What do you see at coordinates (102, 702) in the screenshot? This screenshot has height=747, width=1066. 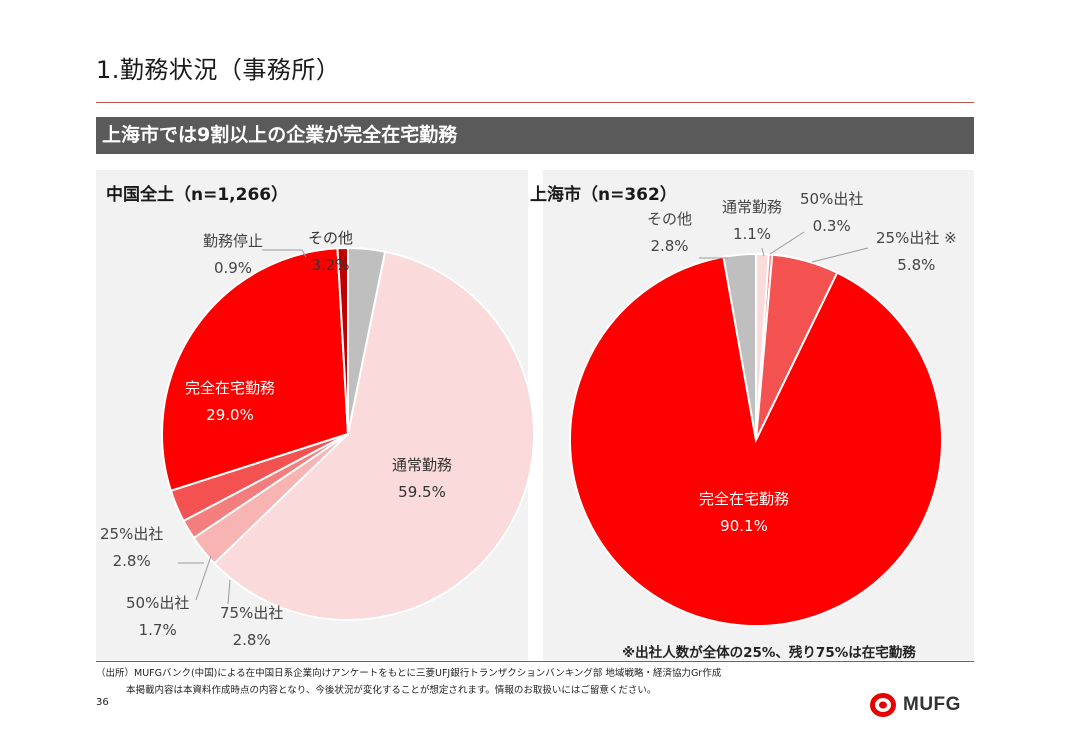 I see `page-number: 36` at bounding box center [102, 702].